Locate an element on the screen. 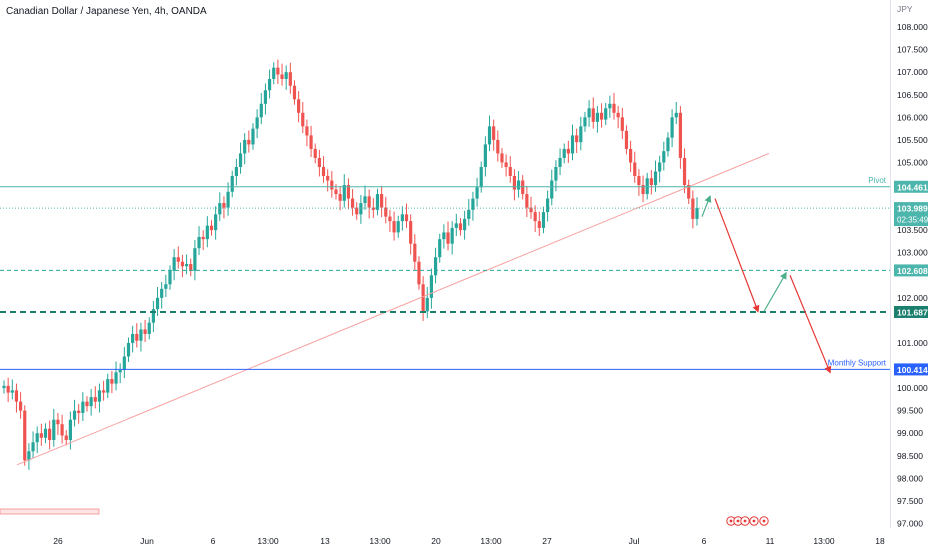  price-tag-value: 101.687 is located at coordinates (912, 312).